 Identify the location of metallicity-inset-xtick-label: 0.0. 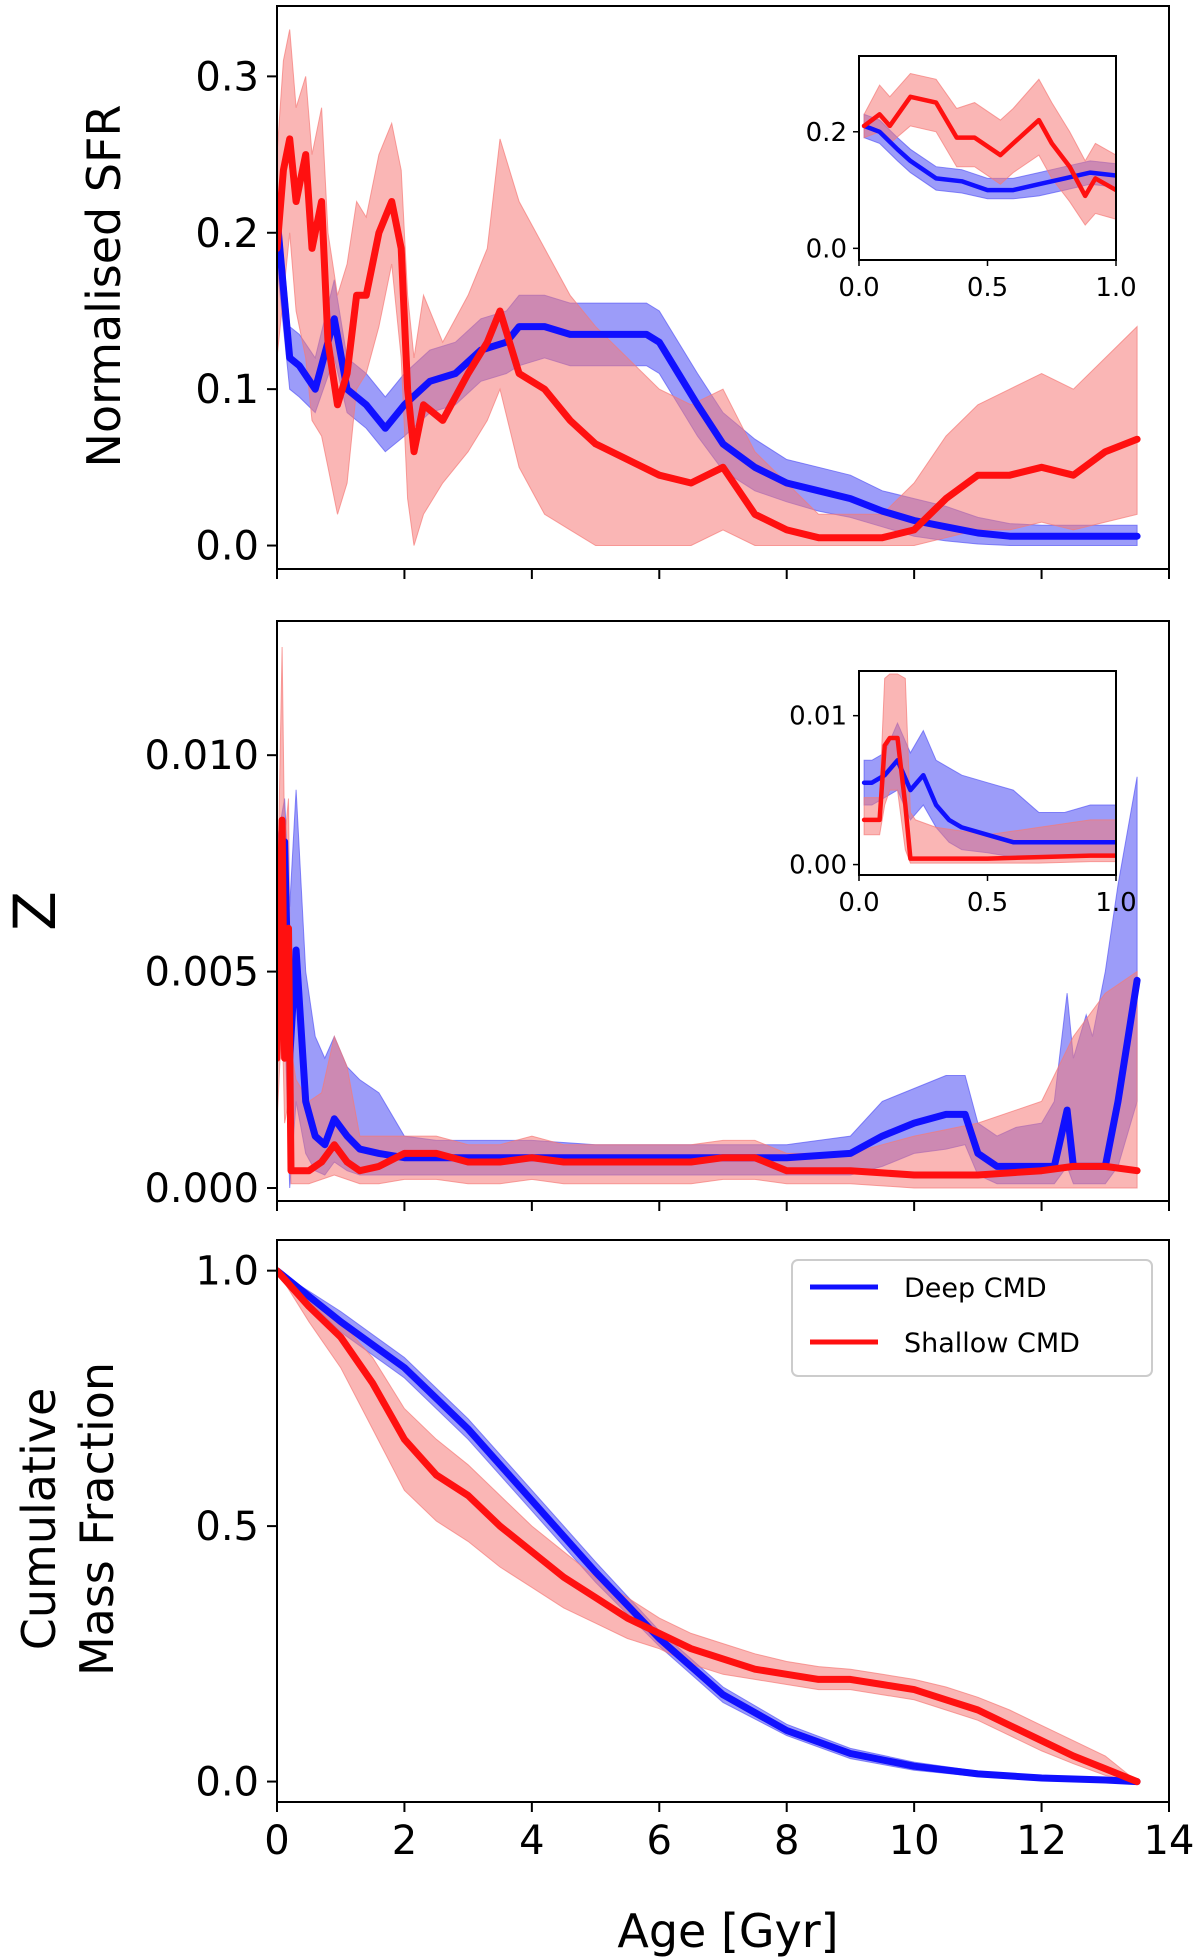
(858, 903).